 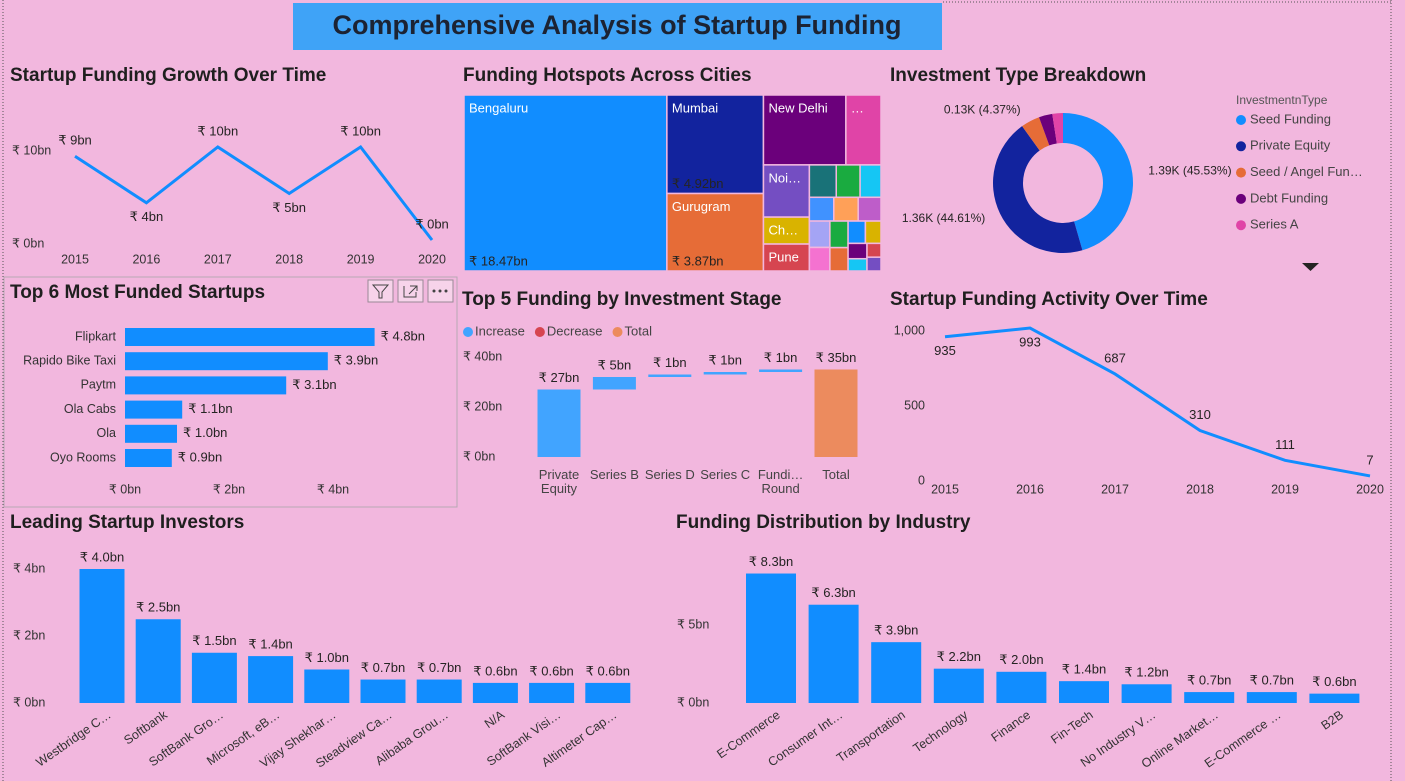 I want to click on filter-icon, so click(x=380, y=291).